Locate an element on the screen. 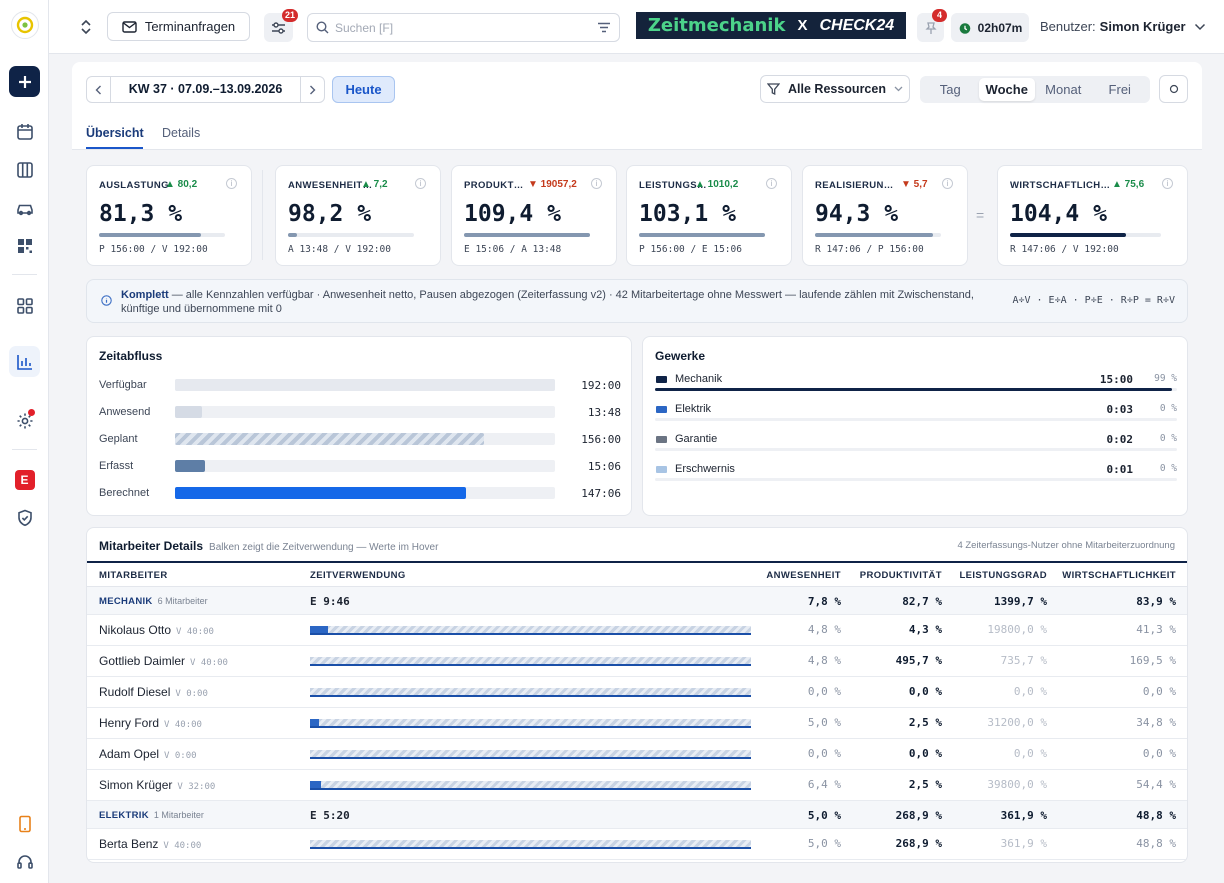 This screenshot has width=1224, height=883. cell-anwesenheit: 5,0 % is located at coordinates (824, 843).